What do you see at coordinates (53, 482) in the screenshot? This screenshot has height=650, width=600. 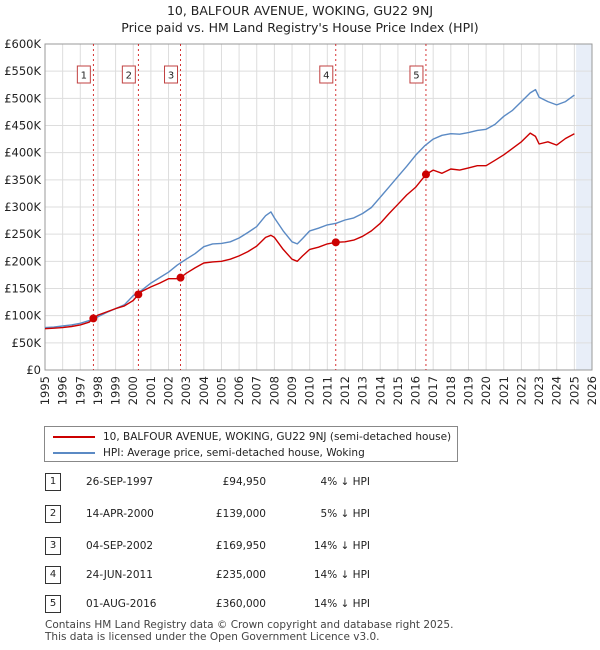 I see `transaction-number: 1` at bounding box center [53, 482].